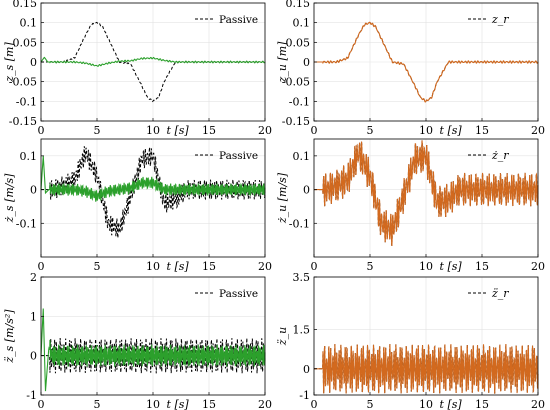  I want to click on series-line-passive, so click(153, 192).